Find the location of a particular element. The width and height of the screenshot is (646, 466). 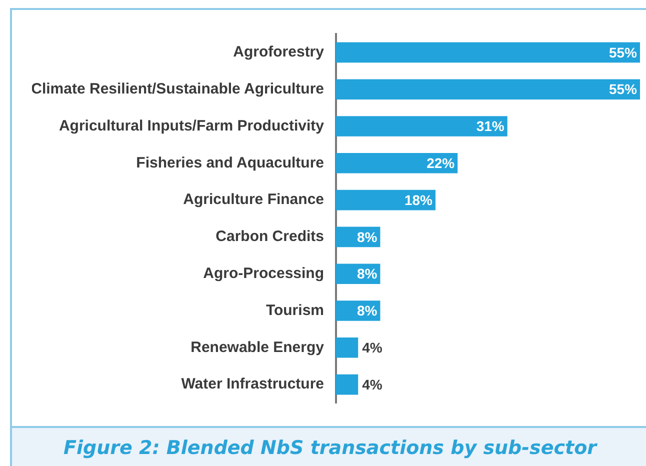

data-label: 18% is located at coordinates (419, 200).